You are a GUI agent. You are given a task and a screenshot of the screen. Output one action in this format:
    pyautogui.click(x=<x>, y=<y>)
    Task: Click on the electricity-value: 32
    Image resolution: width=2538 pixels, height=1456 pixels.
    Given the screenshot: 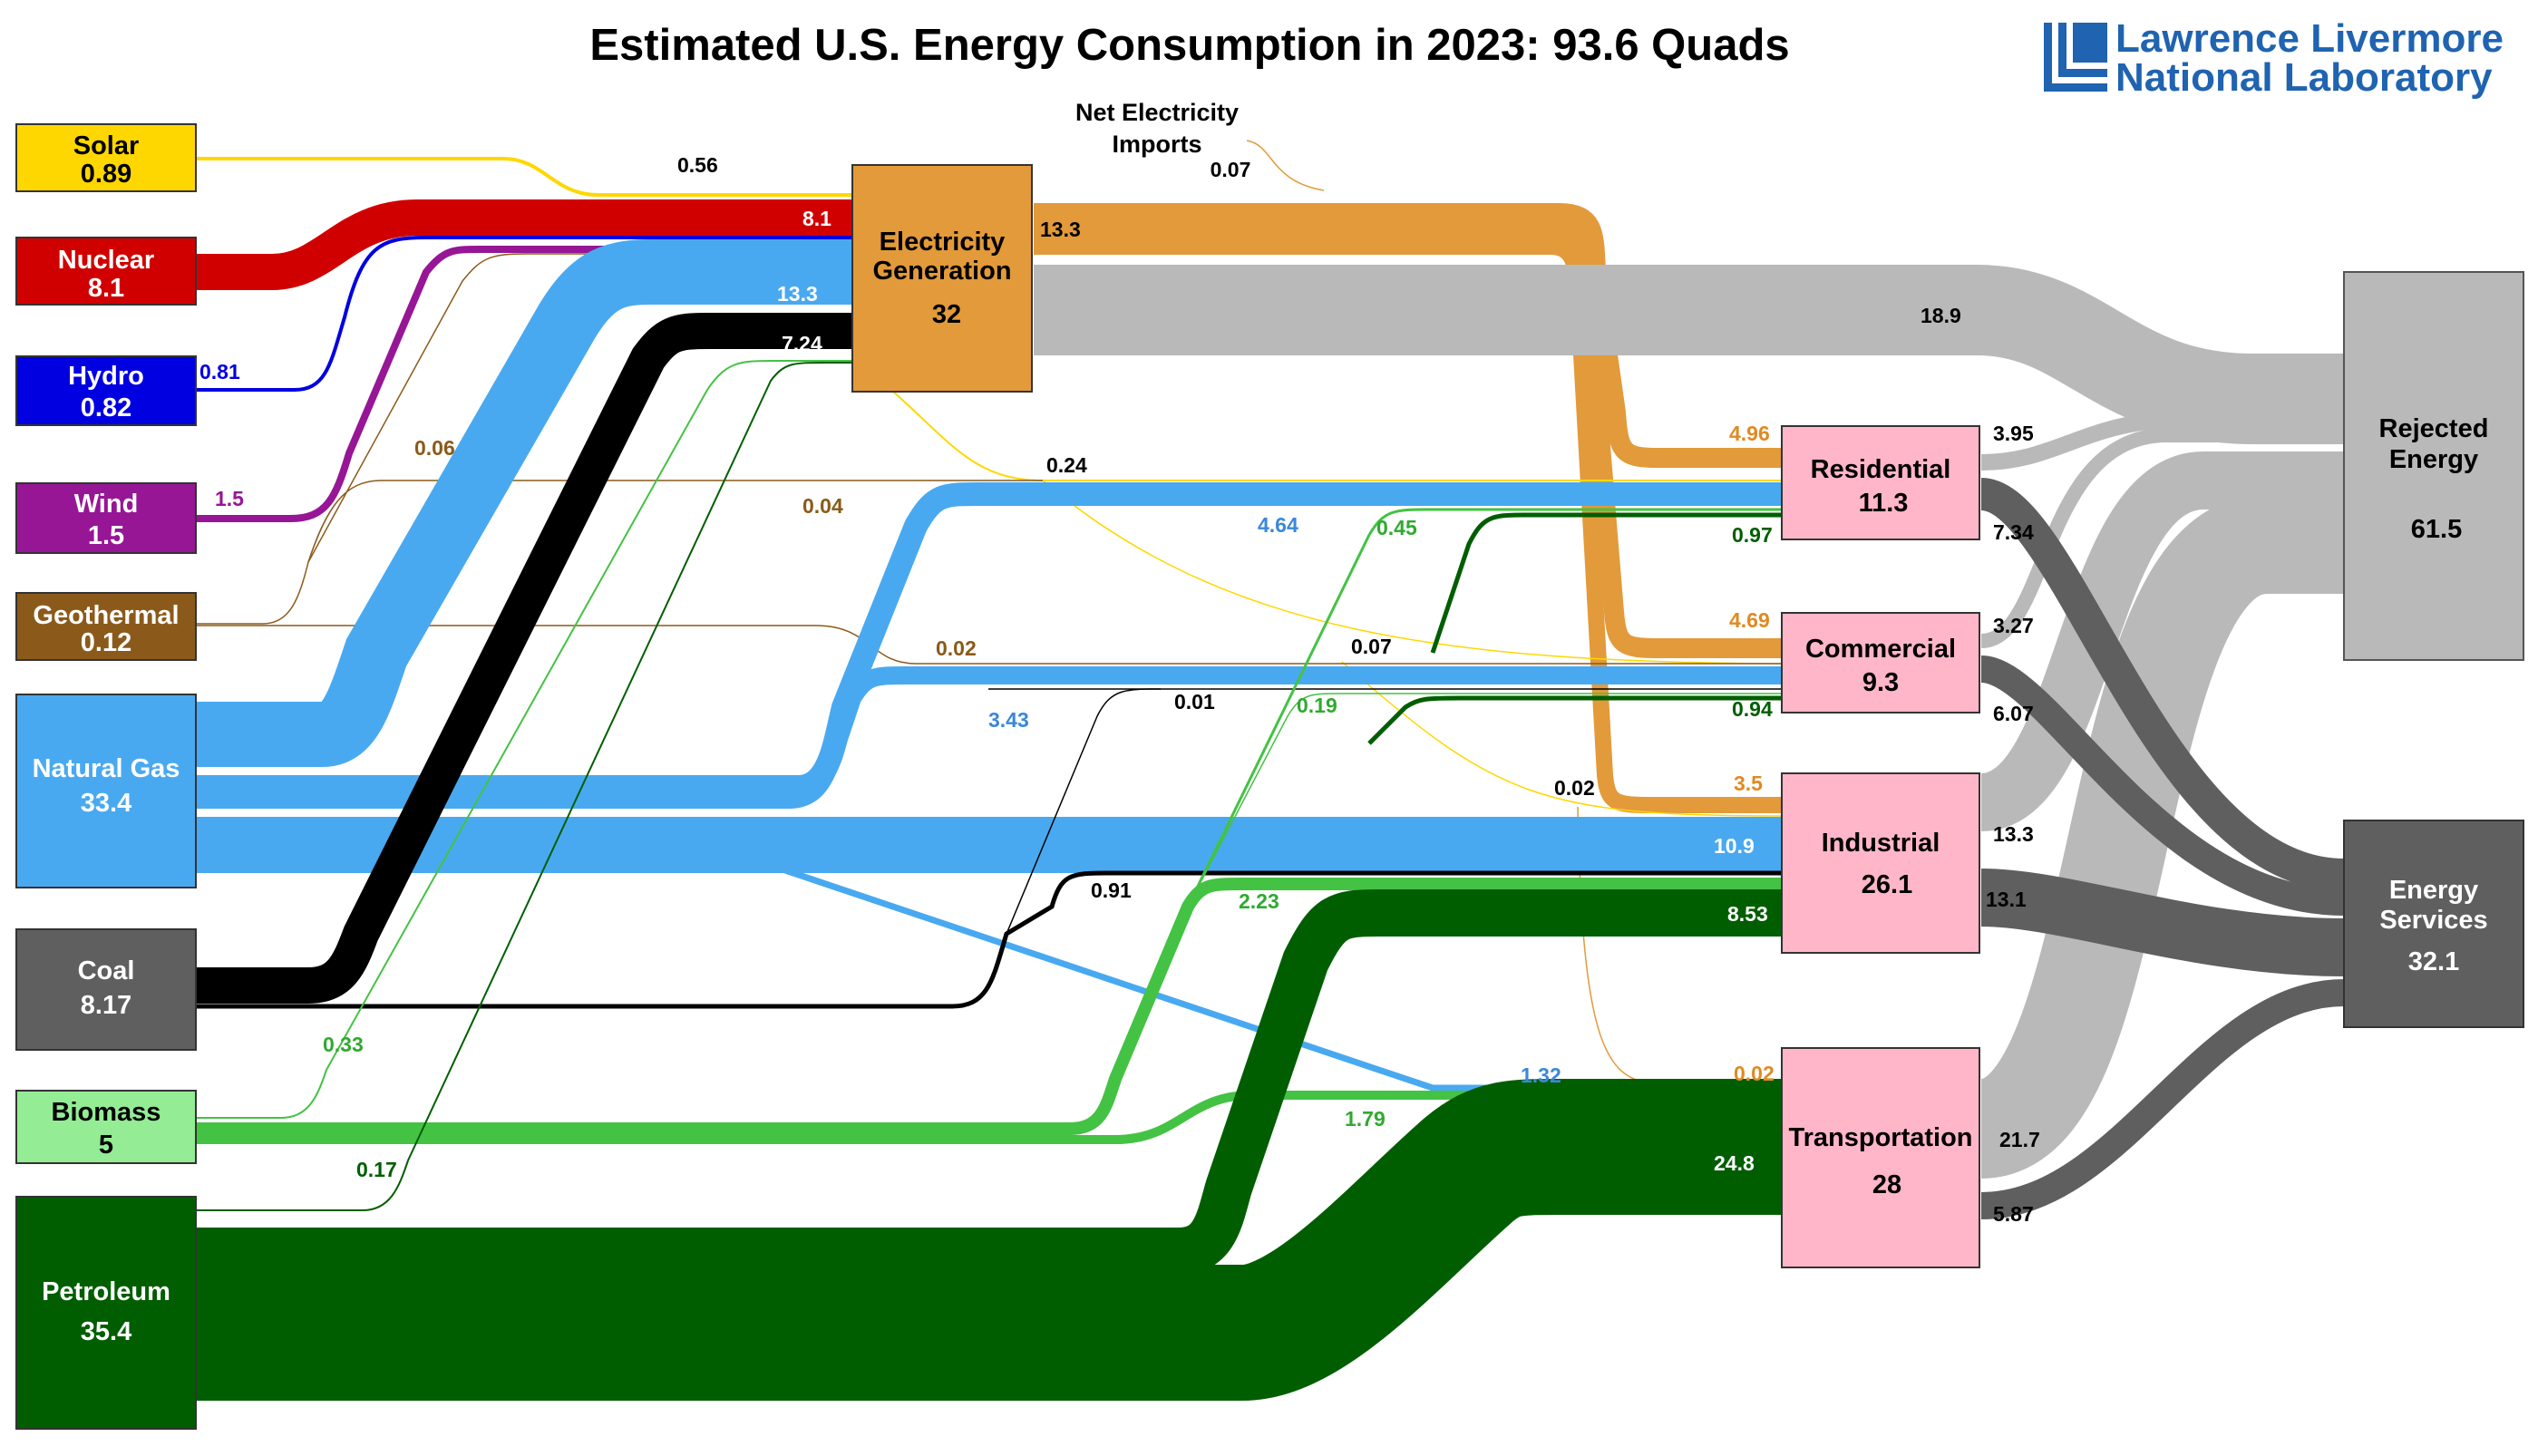 What is the action you would take?
    pyautogui.click(x=947, y=314)
    